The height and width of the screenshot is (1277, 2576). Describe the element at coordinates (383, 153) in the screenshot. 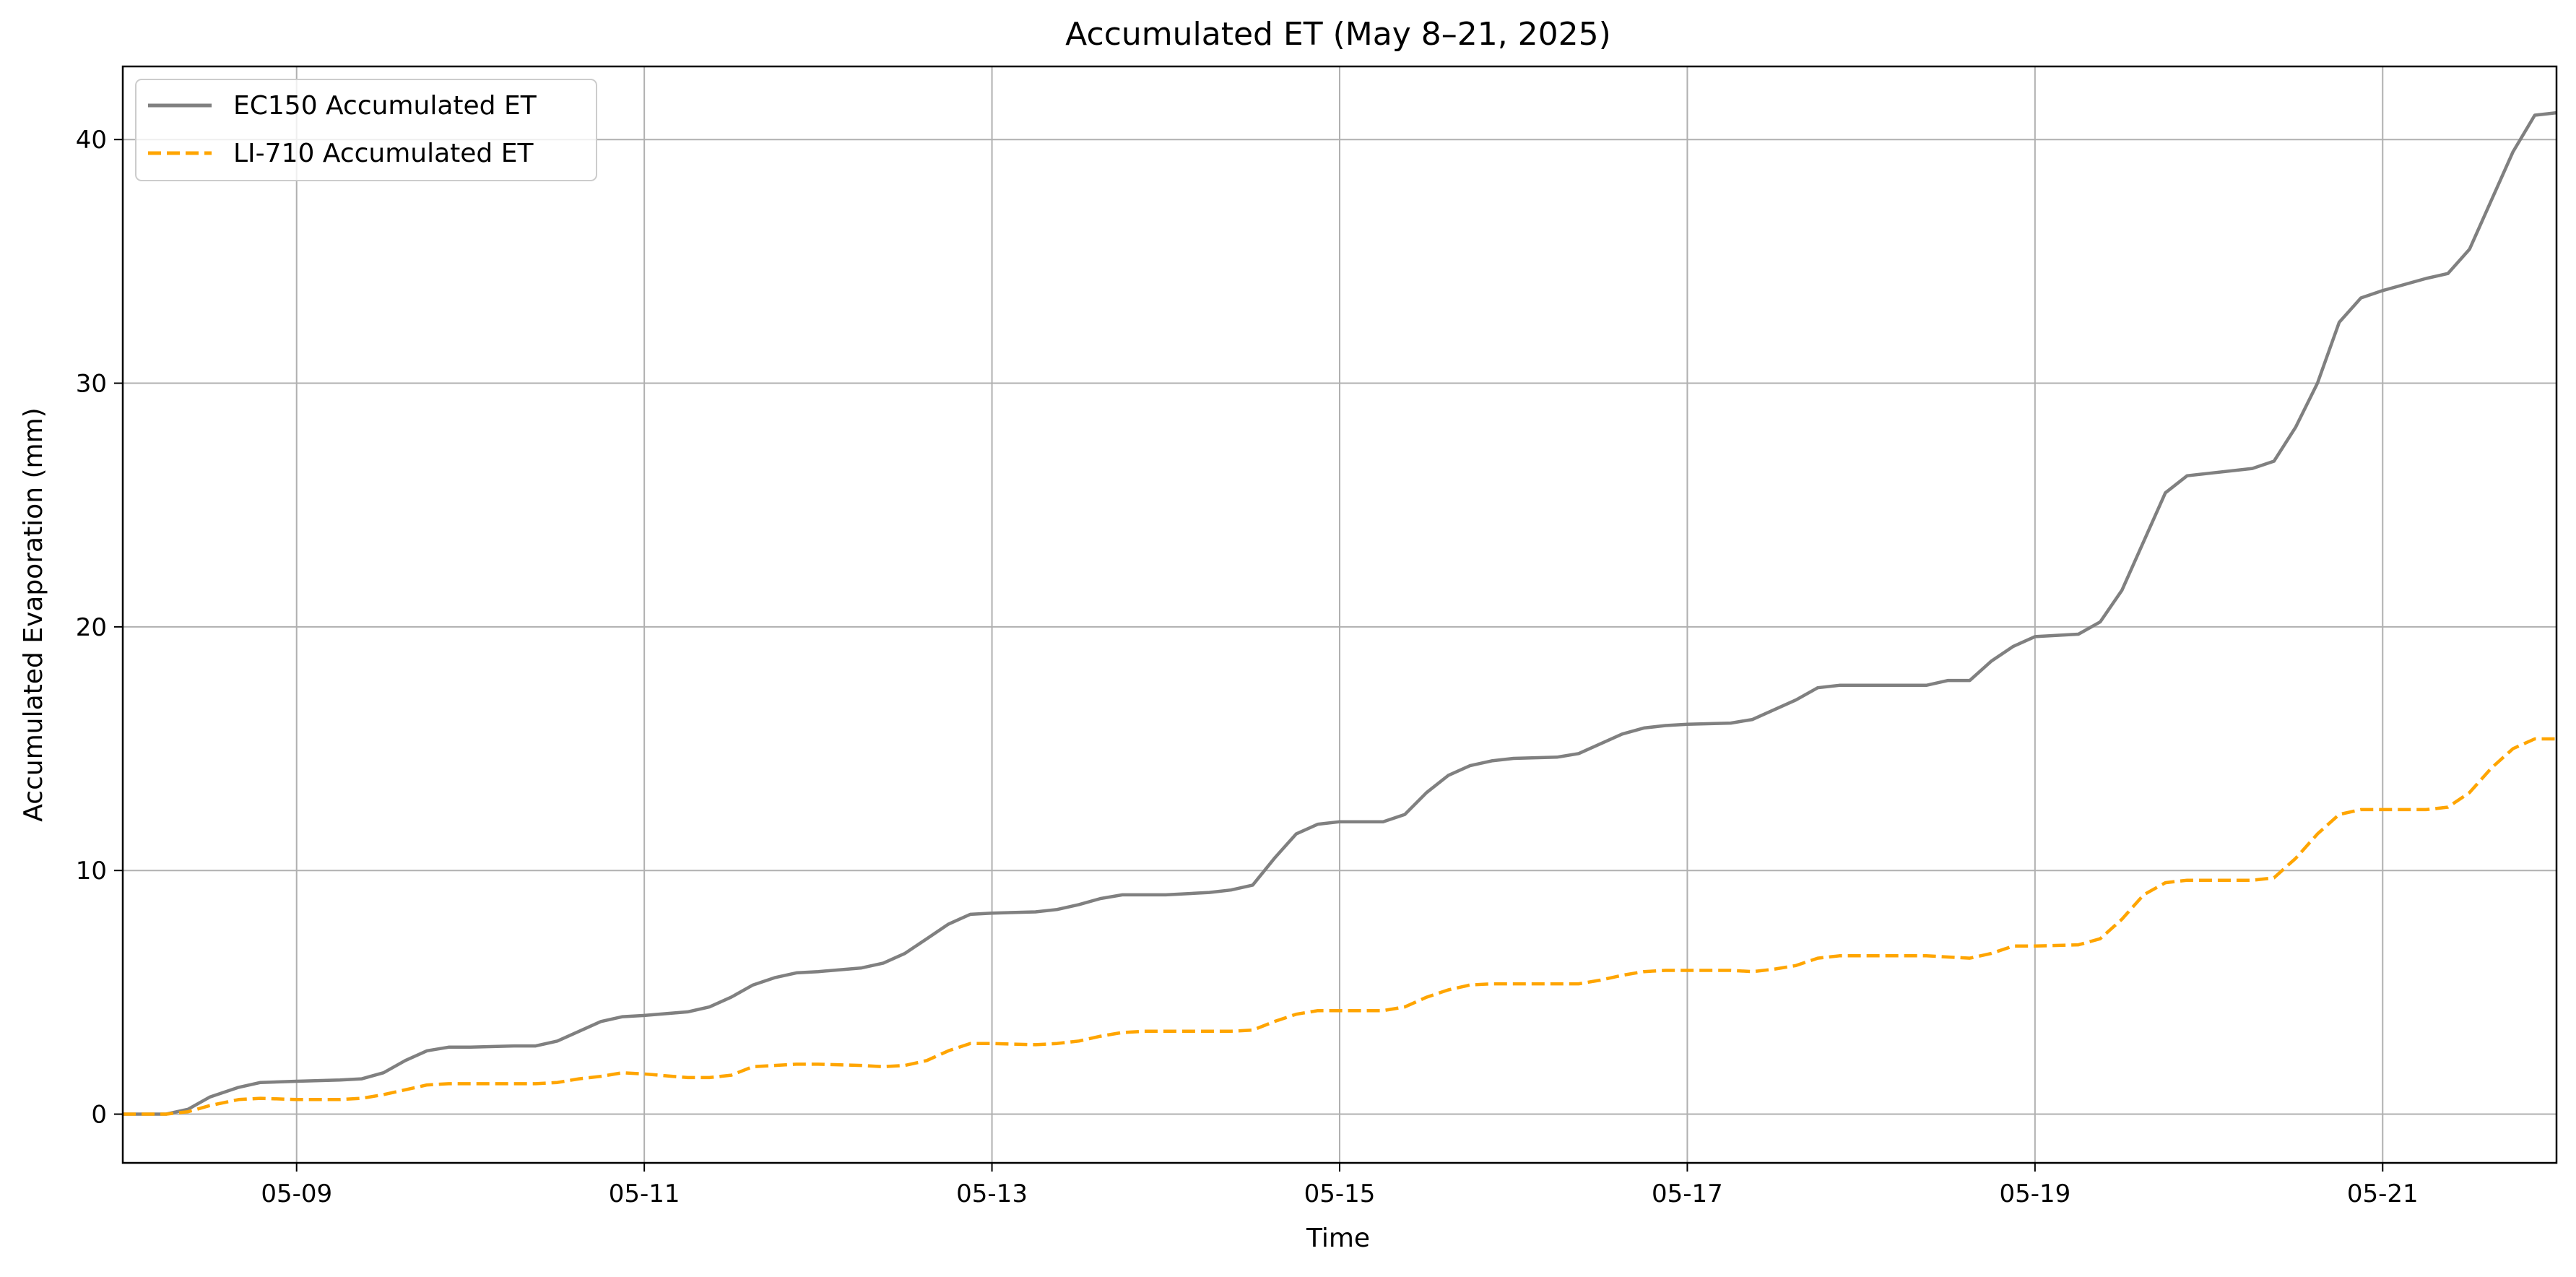

I see `legend-label-li710: LI-710 Accumulated ET` at that location.